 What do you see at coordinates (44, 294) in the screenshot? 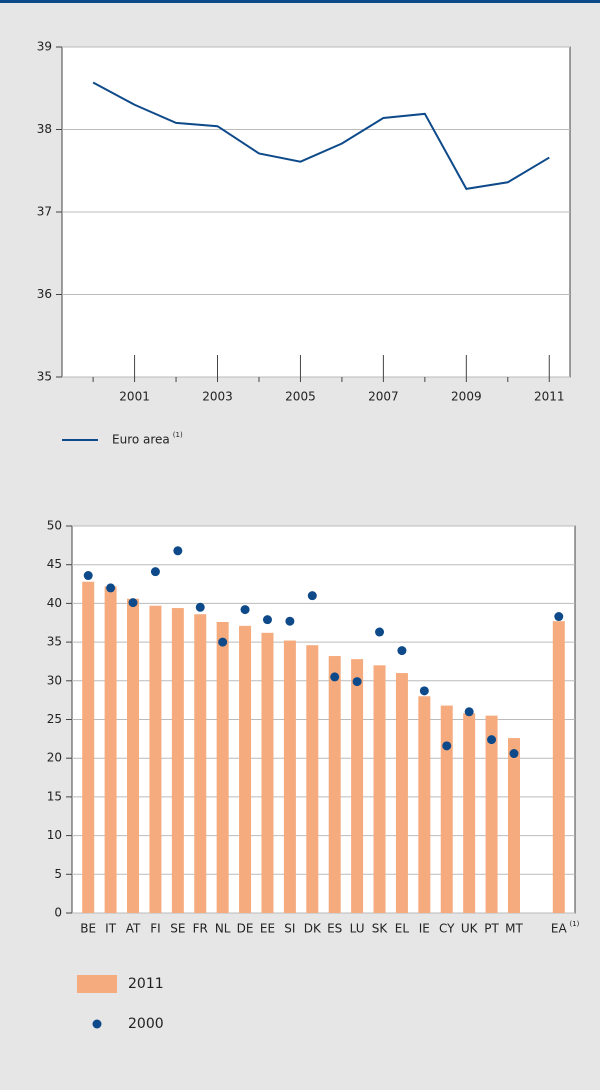
I see `y-tick-label: 36` at bounding box center [44, 294].